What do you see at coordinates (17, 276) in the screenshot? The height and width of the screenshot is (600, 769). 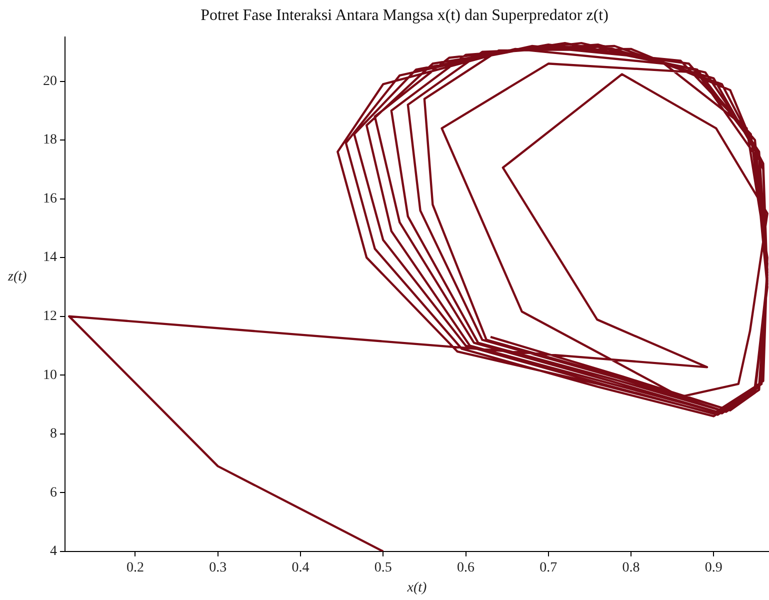 I see `y-axis-title: z(t)` at bounding box center [17, 276].